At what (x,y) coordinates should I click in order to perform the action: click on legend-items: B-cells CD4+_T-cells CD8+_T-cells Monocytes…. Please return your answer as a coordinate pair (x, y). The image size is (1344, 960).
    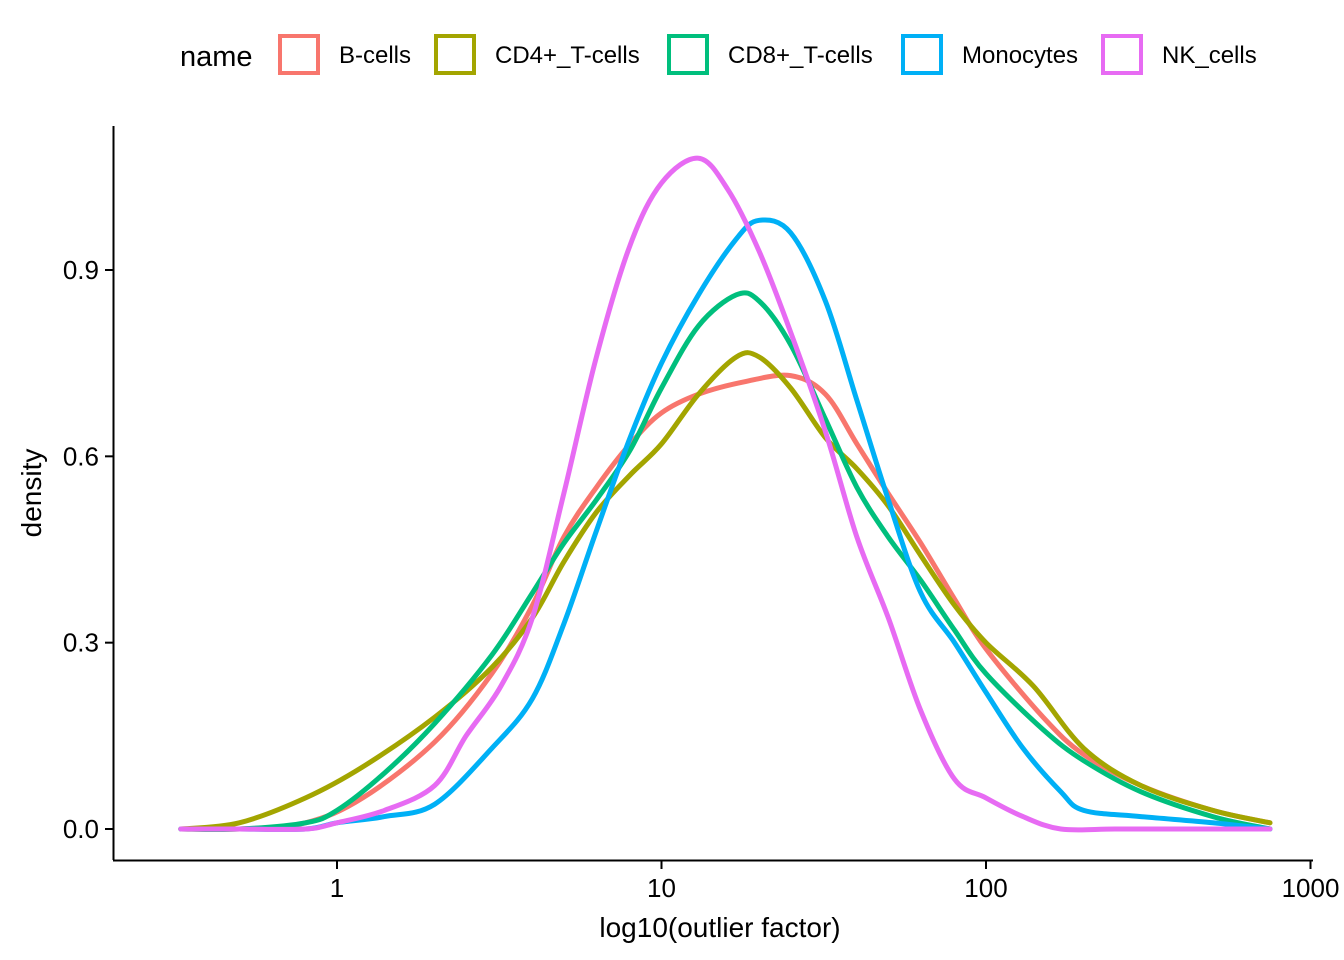
    Looking at the image, I should click on (767, 54).